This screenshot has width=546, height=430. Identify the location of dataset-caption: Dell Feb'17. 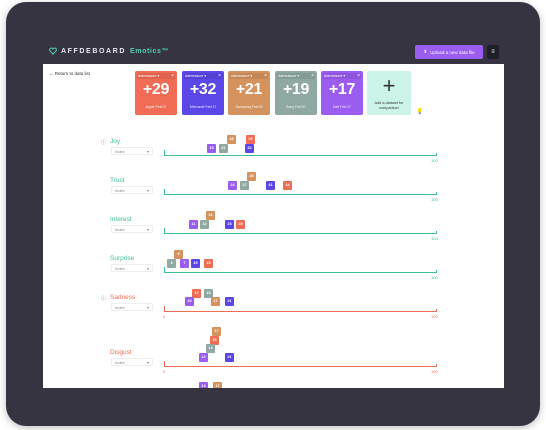
(342, 107).